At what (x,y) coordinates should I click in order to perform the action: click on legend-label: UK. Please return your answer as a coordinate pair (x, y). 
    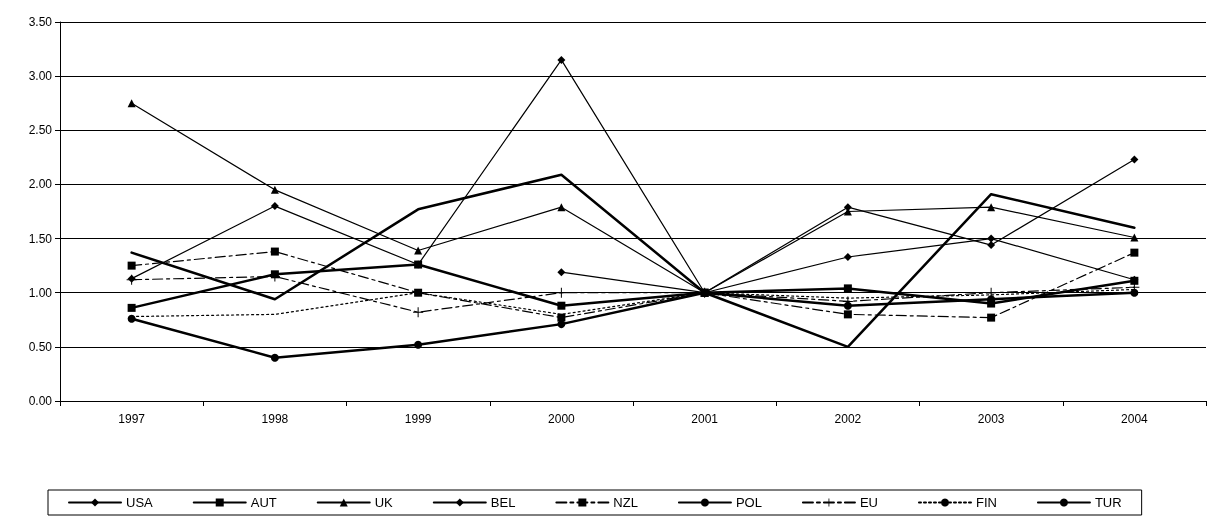
    Looking at the image, I should click on (384, 502).